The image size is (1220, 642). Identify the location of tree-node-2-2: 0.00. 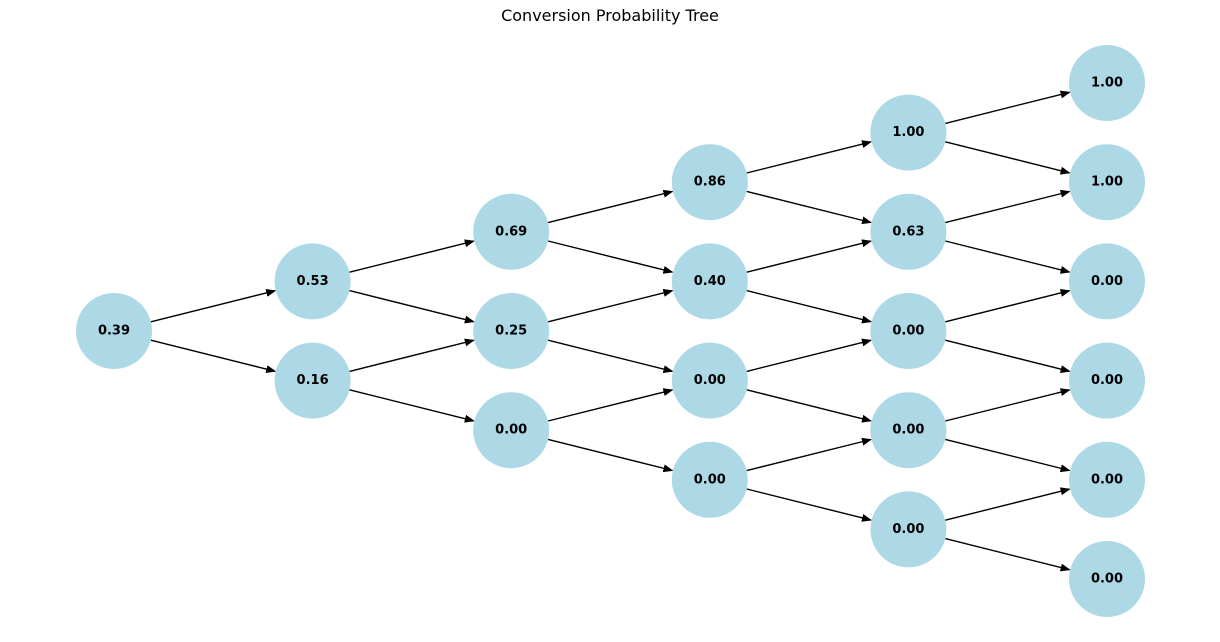
(511, 430).